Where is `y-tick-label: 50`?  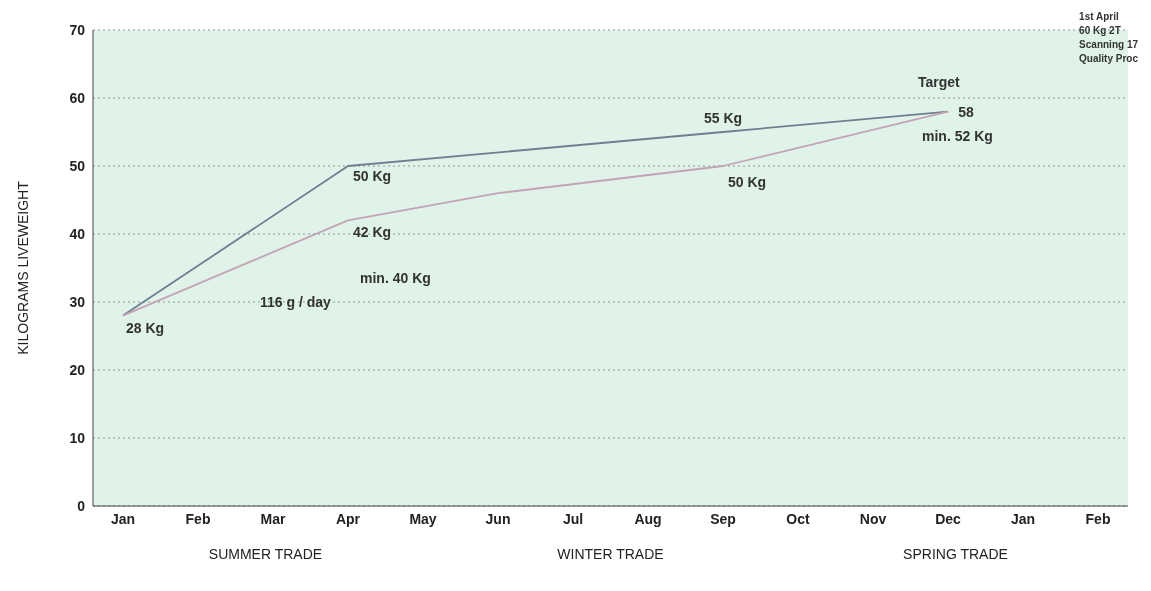 y-tick-label: 50 is located at coordinates (77, 165).